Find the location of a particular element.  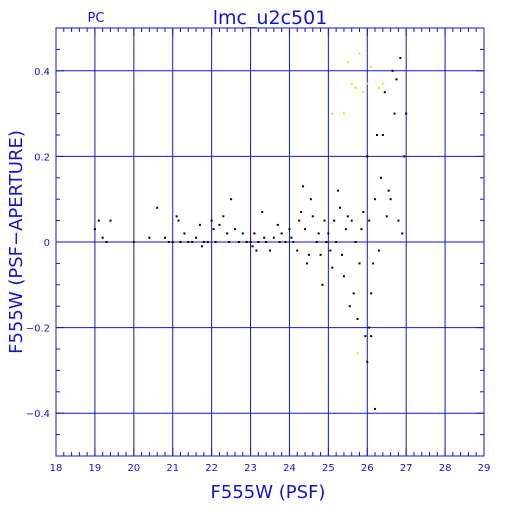

x-tick-labels: 18 19 20 21 22 23 24 25 26 27 28 29 is located at coordinates (270, 468).